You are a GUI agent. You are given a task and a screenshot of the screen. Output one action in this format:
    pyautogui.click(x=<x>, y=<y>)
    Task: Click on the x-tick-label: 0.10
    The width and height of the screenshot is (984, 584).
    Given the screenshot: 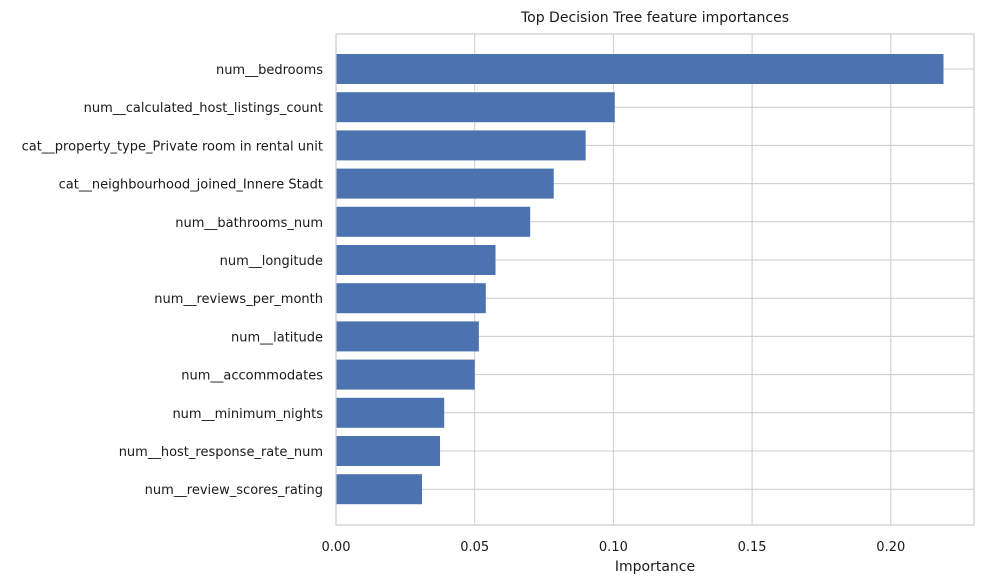 What is the action you would take?
    pyautogui.click(x=613, y=547)
    